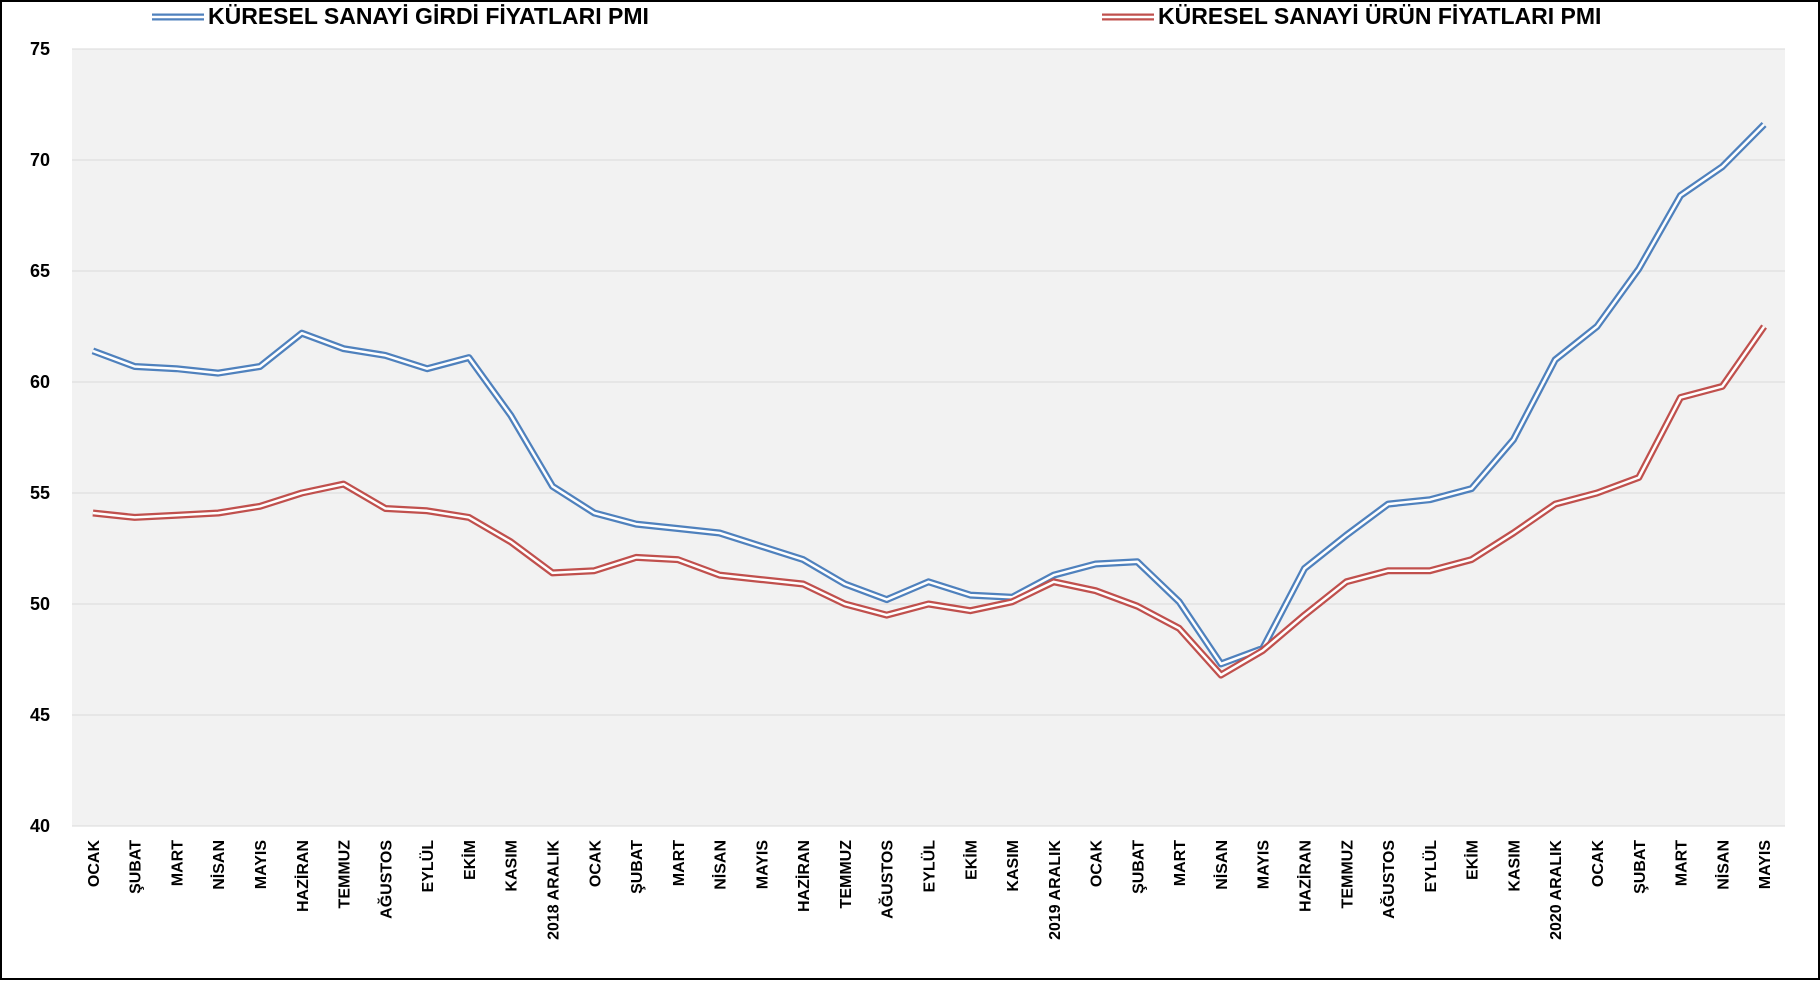  Describe the element at coordinates (40, 382) in the screenshot. I see `y-tick-label: 60` at that location.